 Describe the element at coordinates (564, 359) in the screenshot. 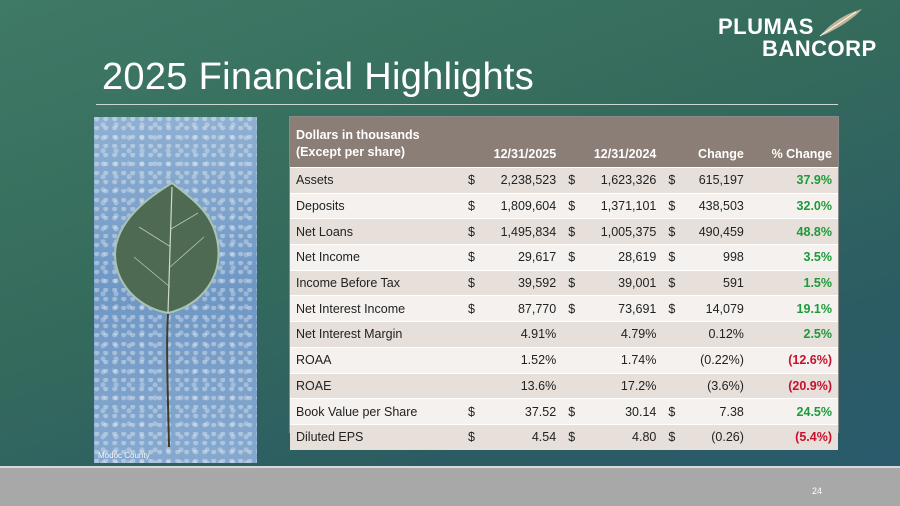

I see `table-row: ROAA 1.52% 1.74% (0.22%) (12.6%)` at that location.